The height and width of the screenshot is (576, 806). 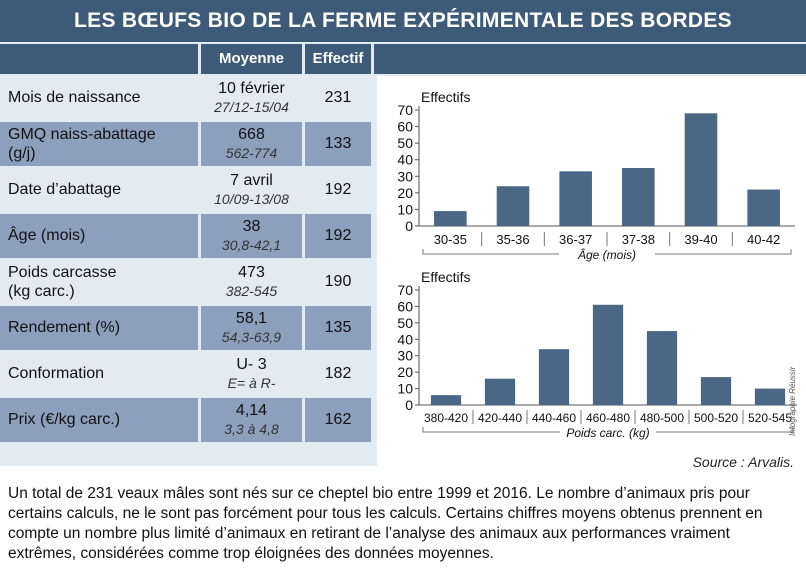 I want to click on row-label-line1: Conformation, so click(x=56, y=373).